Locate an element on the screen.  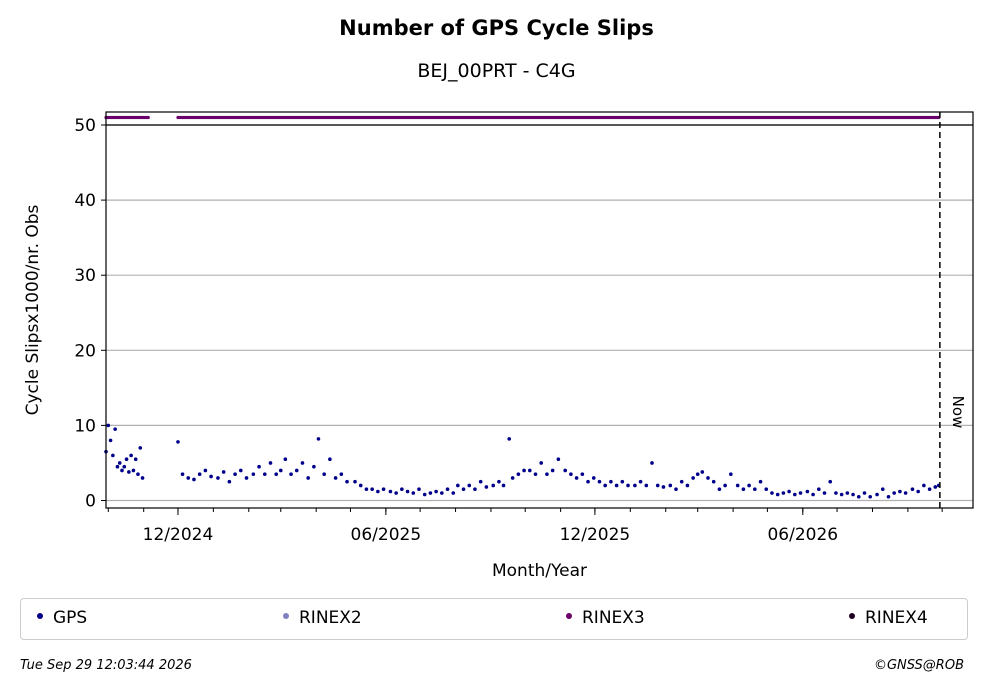
legend-label-rinex4: RINEX4 is located at coordinates (896, 618).